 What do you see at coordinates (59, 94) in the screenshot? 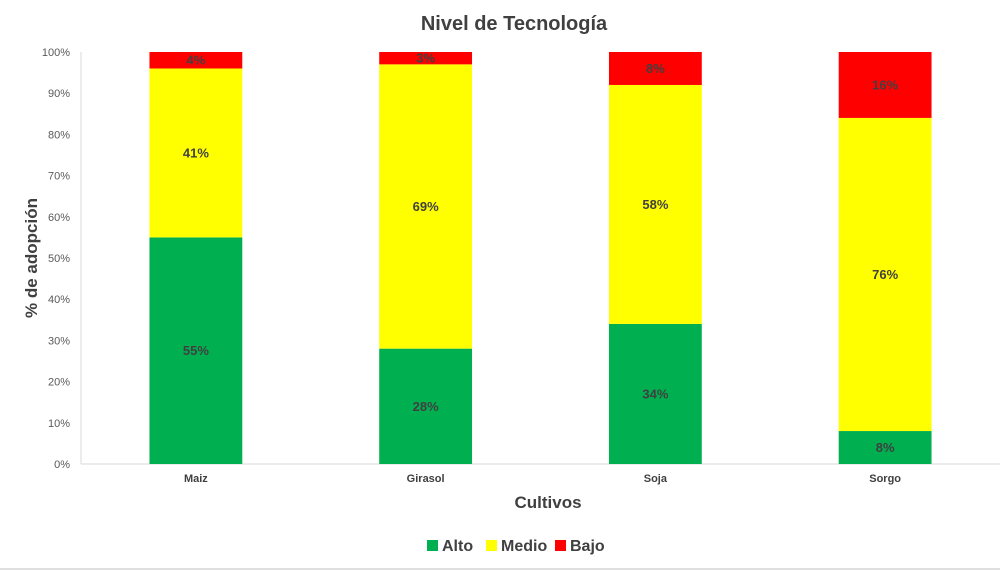
I see `y-tick-label: 90%` at bounding box center [59, 94].